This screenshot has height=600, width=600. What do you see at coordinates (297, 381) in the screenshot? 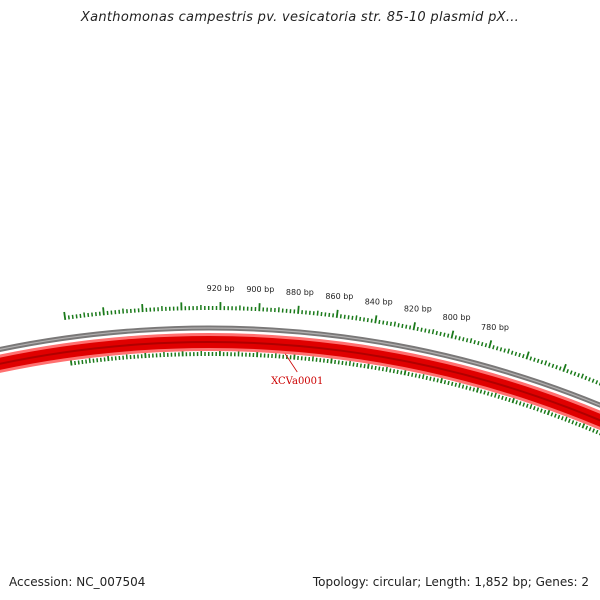
I see `gene-label: XCVa0001` at bounding box center [297, 381].